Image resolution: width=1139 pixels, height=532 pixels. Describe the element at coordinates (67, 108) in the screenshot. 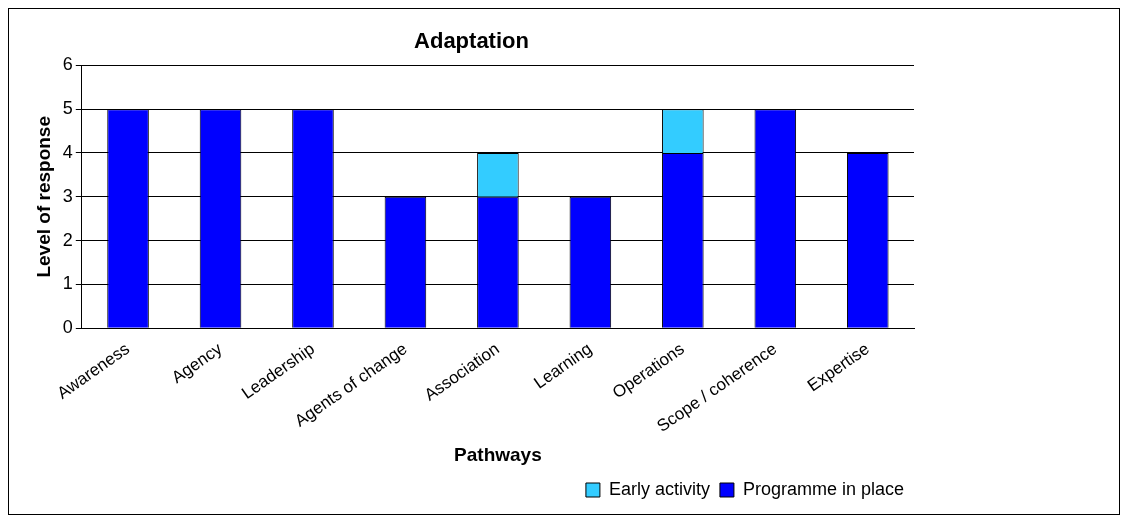

I see `y-tick-label: 5` at that location.